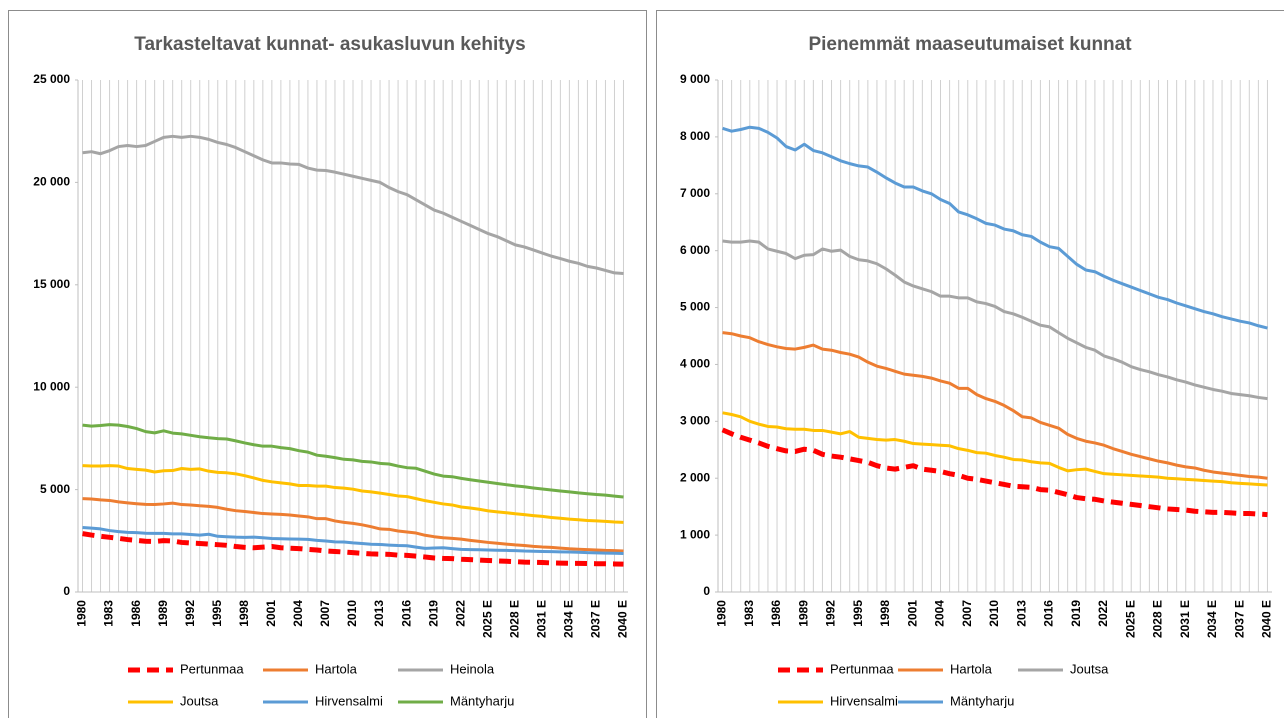 Image resolution: width=1284 pixels, height=718 pixels. What do you see at coordinates (970, 44) in the screenshot?
I see `chart-title: Pienemmät maaseutumaiset kunnat` at bounding box center [970, 44].